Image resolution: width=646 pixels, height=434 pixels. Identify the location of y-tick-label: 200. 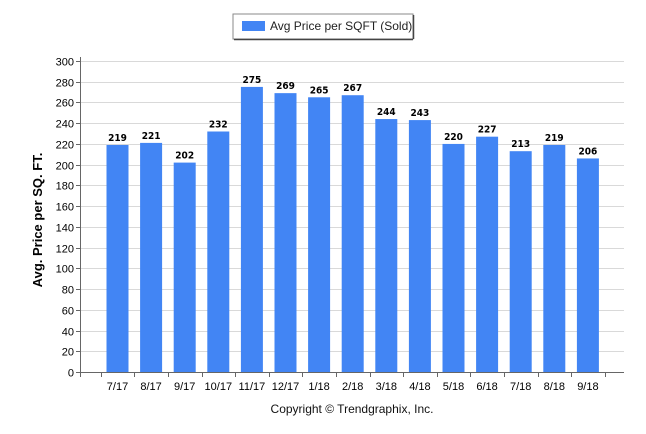
(65, 167).